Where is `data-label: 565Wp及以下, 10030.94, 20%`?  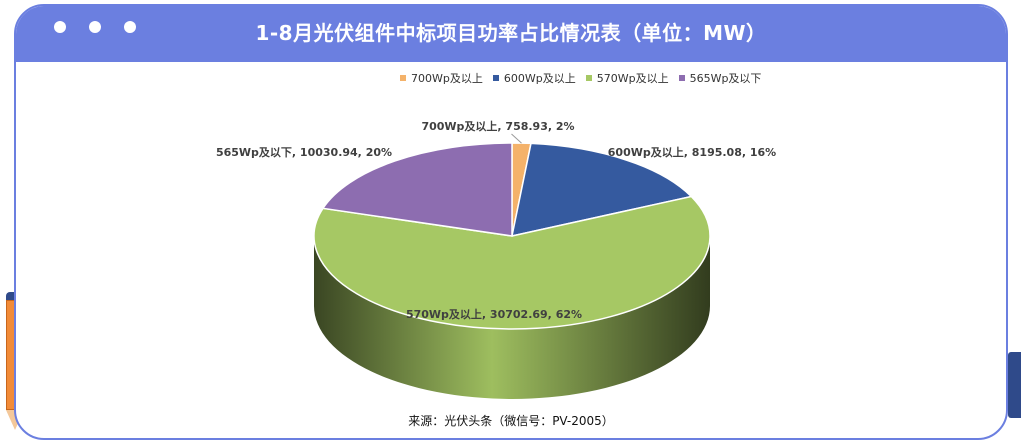
data-label: 565Wp及以下, 10030.94, 20% is located at coordinates (304, 152).